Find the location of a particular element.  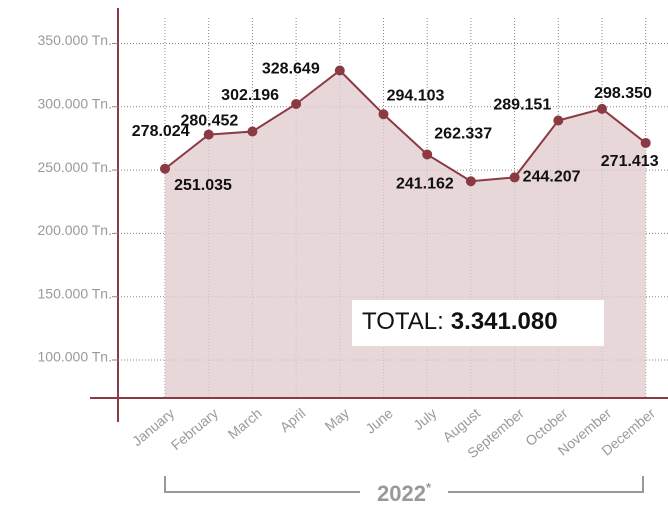

total: TOTAL: 3.341.080 is located at coordinates (460, 321).